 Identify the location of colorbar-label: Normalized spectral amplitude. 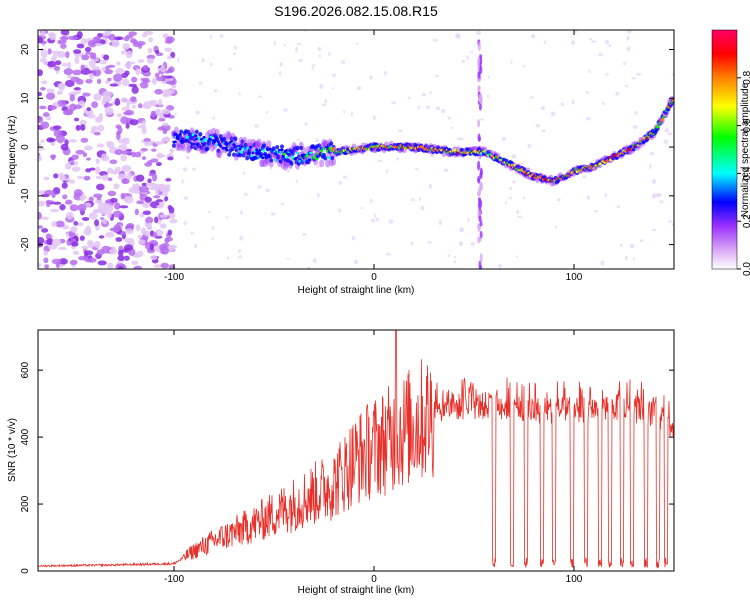
(745, 149).